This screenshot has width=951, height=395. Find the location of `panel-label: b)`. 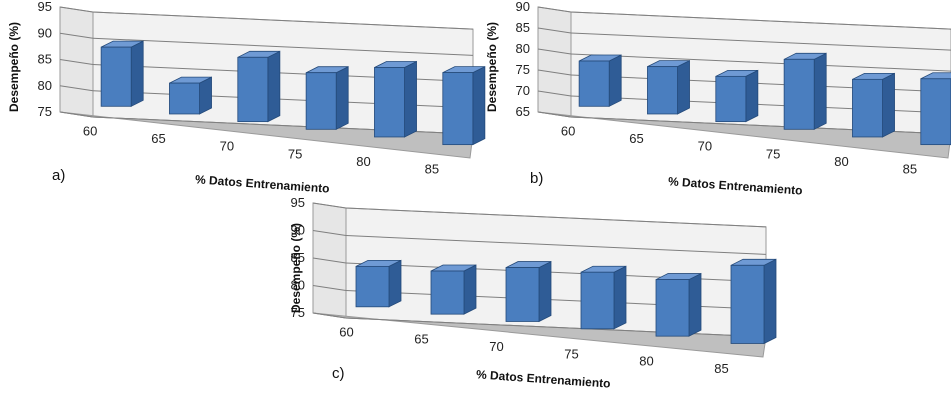

panel-label: b) is located at coordinates (536, 178).